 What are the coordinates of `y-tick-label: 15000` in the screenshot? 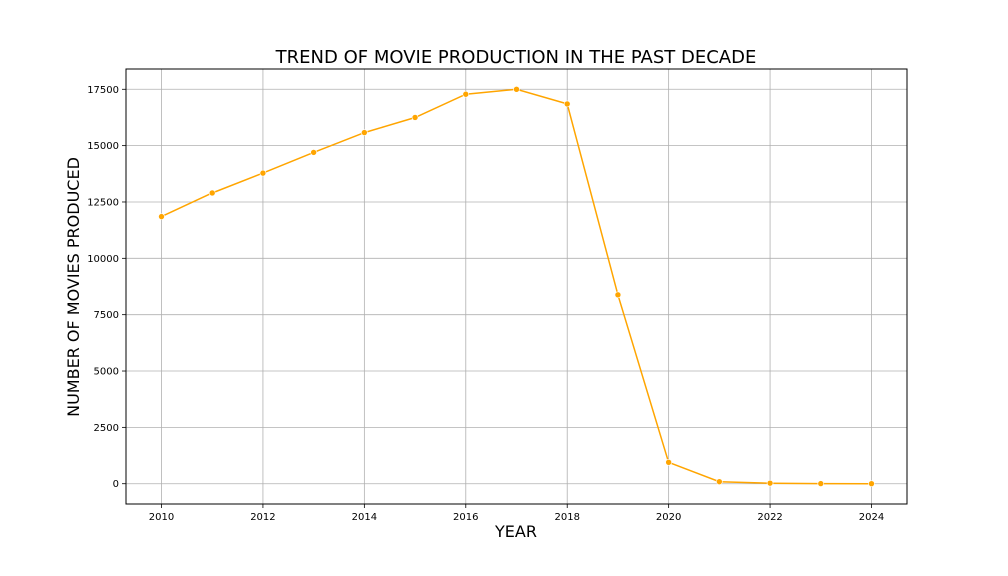 It's located at (103, 146).